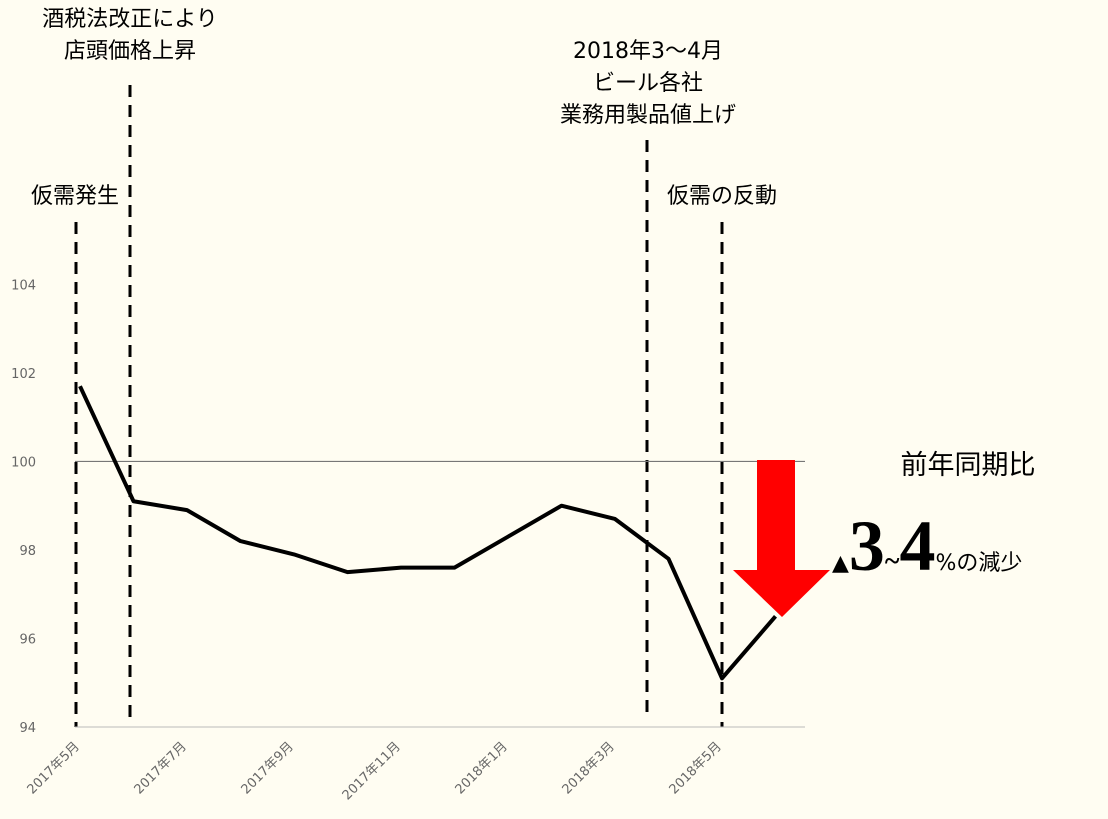 The image size is (1108, 819). I want to click on x-tick-label: 2018年5月, so click(696, 768).